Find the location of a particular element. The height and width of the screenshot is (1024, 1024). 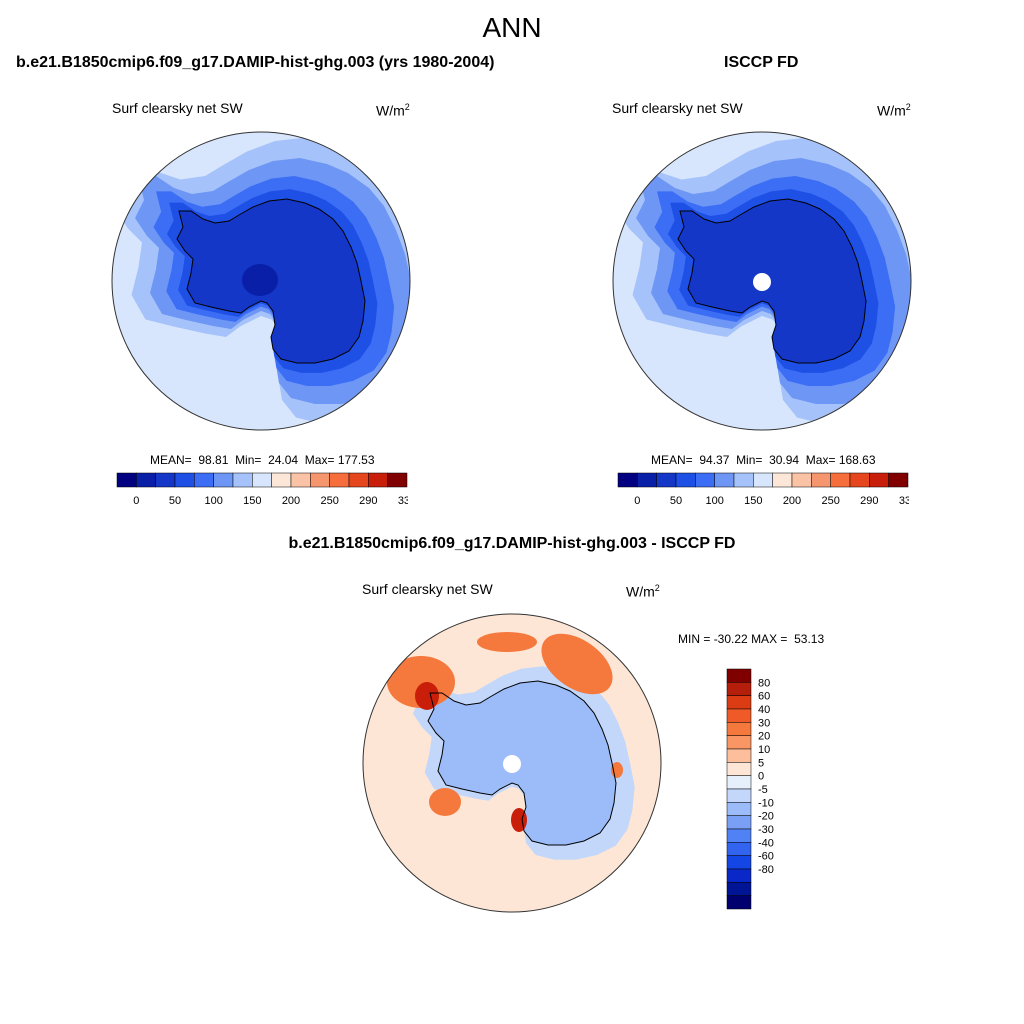

antarctic-map-model is located at coordinates (261, 281).